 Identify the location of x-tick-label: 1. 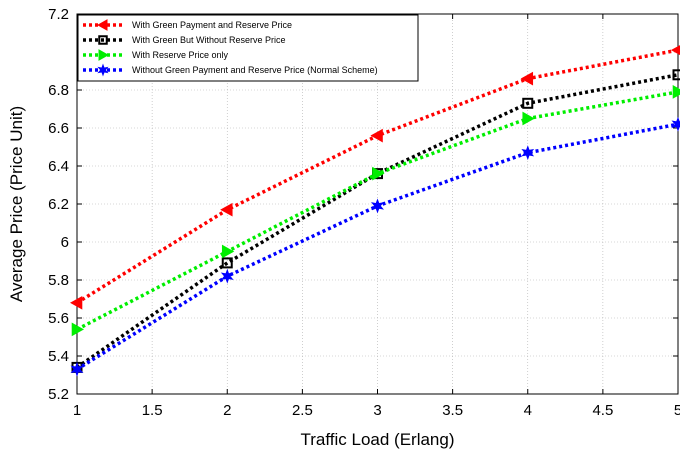
(77, 410).